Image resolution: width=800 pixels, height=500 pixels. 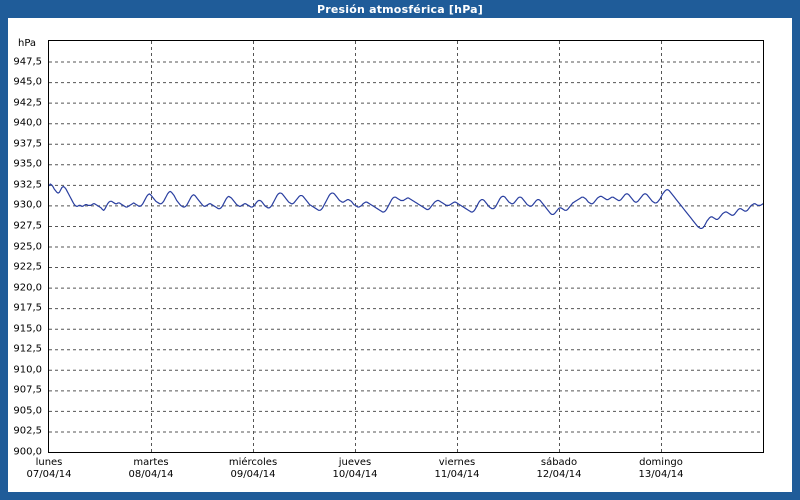 What do you see at coordinates (27, 308) in the screenshot?
I see `y-axis-tick-label: 917,5` at bounding box center [27, 308].